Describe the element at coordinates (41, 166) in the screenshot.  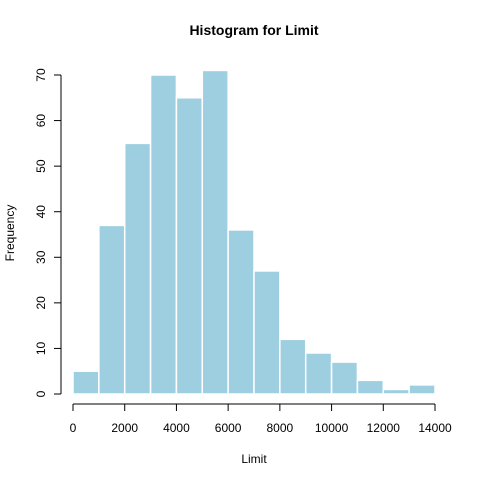
I see `y-tick-label: 50` at that location.